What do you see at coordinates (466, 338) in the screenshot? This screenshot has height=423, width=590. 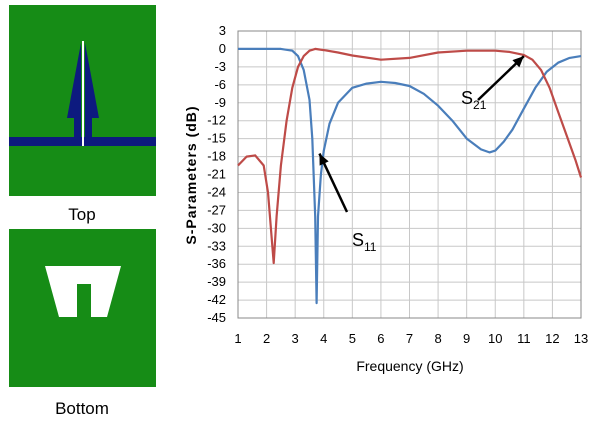 I see `x-tick-label: 9` at bounding box center [466, 338].